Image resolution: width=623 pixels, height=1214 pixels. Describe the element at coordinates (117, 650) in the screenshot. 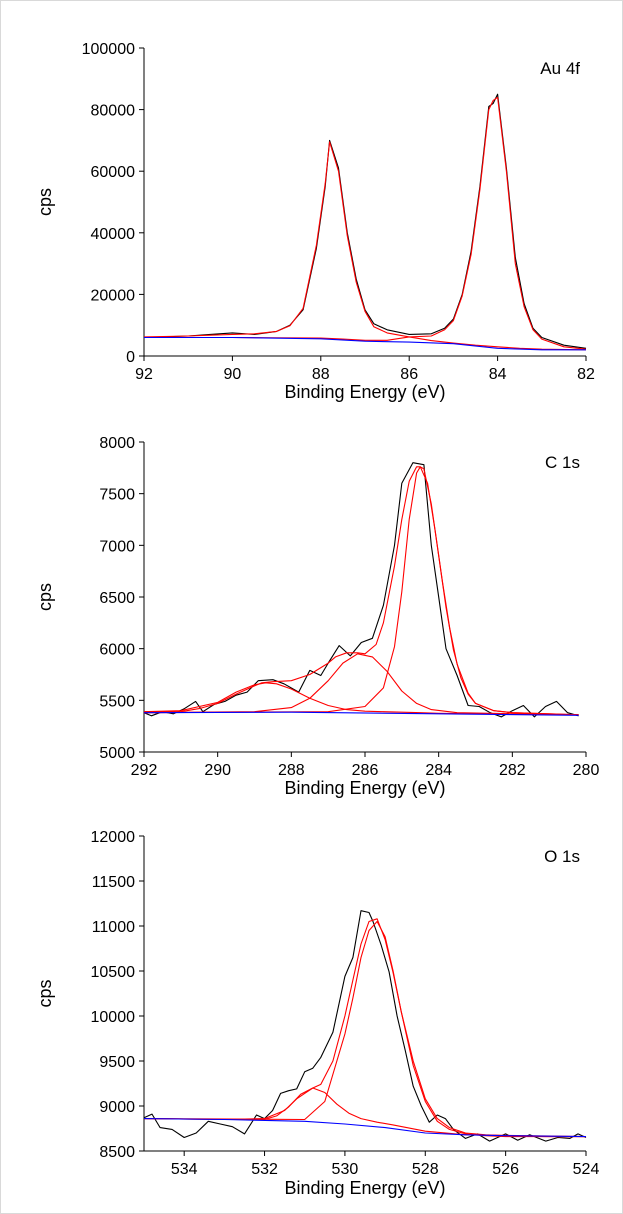

I see `panel-1-y-tick-label: 6000` at that location.